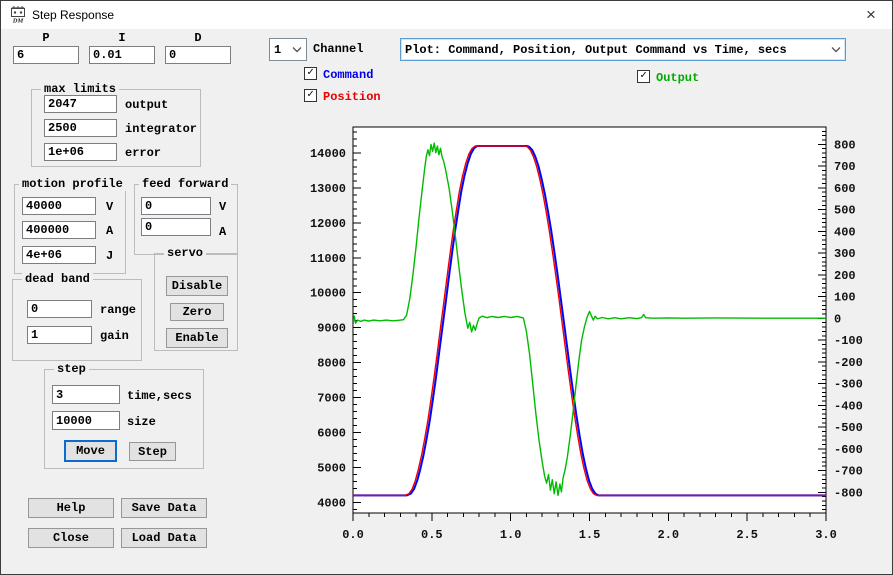 Image resolution: width=893 pixels, height=575 pixels. Describe the element at coordinates (59, 335) in the screenshot. I see `deadband-gain-input` at that location.